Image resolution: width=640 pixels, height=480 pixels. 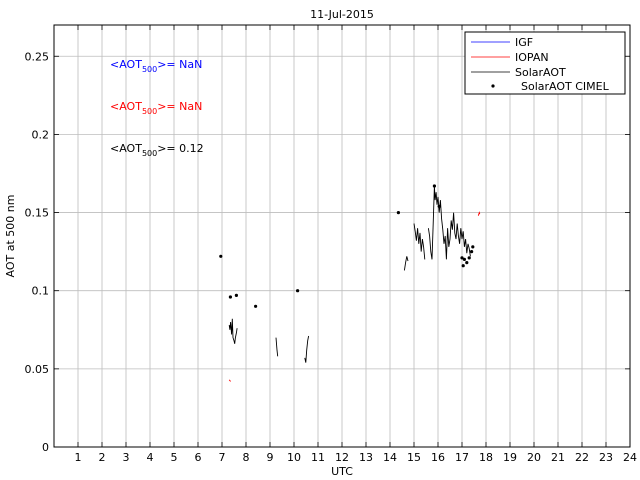 What do you see at coordinates (342, 457) in the screenshot?
I see `x-tick-label: 12` at bounding box center [342, 457].